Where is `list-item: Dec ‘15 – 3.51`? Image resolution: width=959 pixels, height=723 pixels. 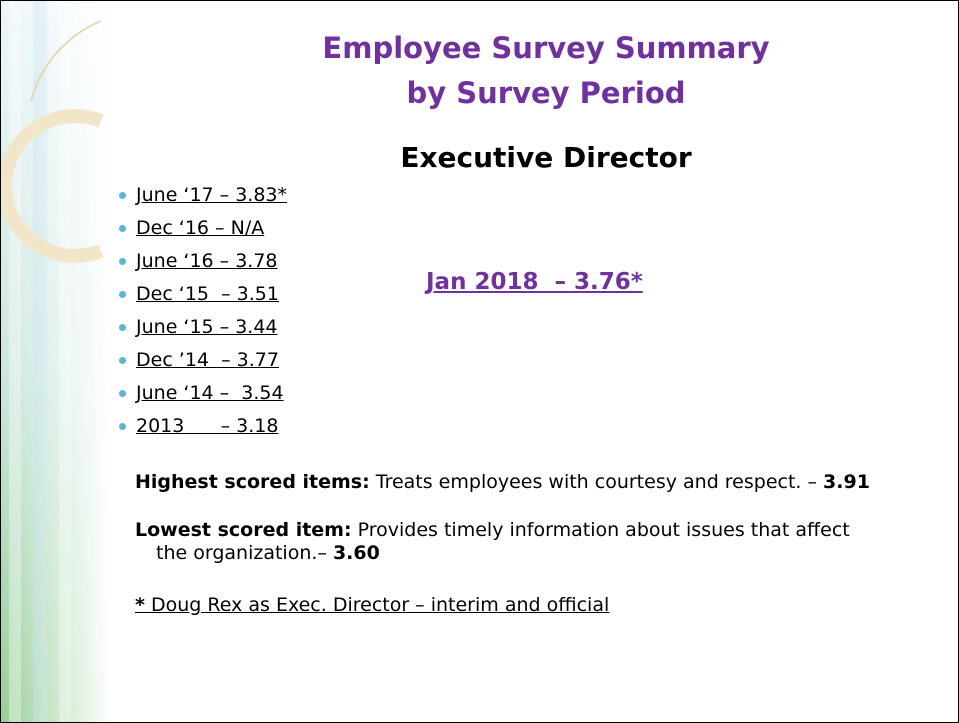
list-item: Dec ‘15 – 3.51 is located at coordinates (203, 294).